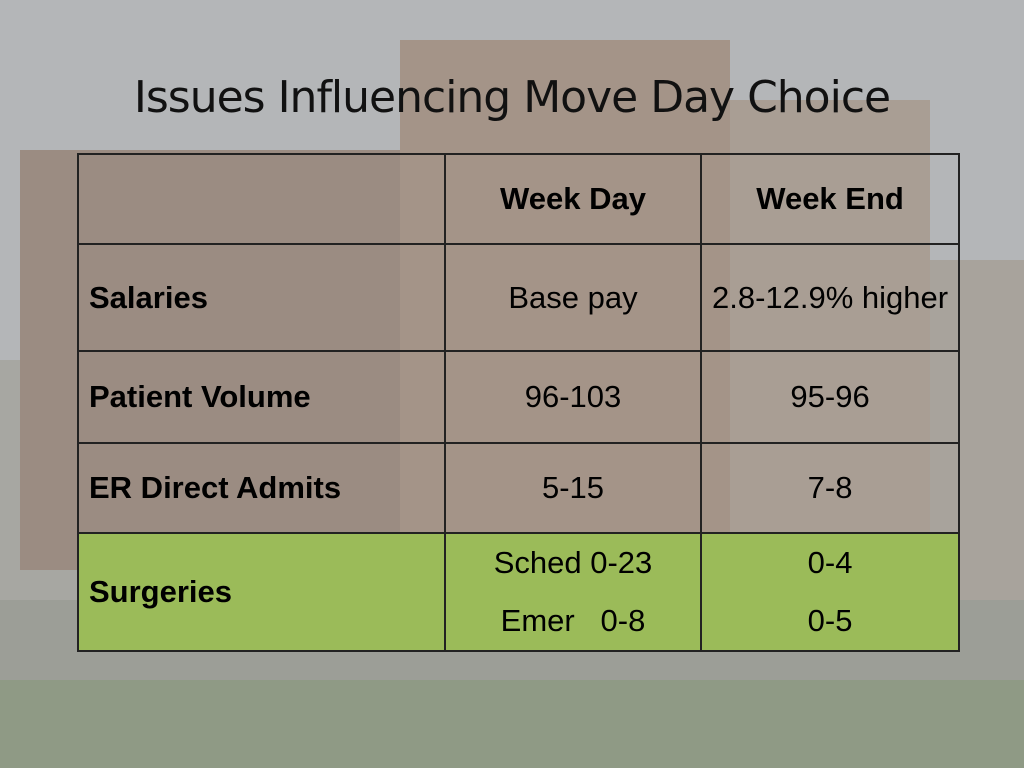  I want to click on cell-line: 2.8-12.9% higher, so click(830, 297).